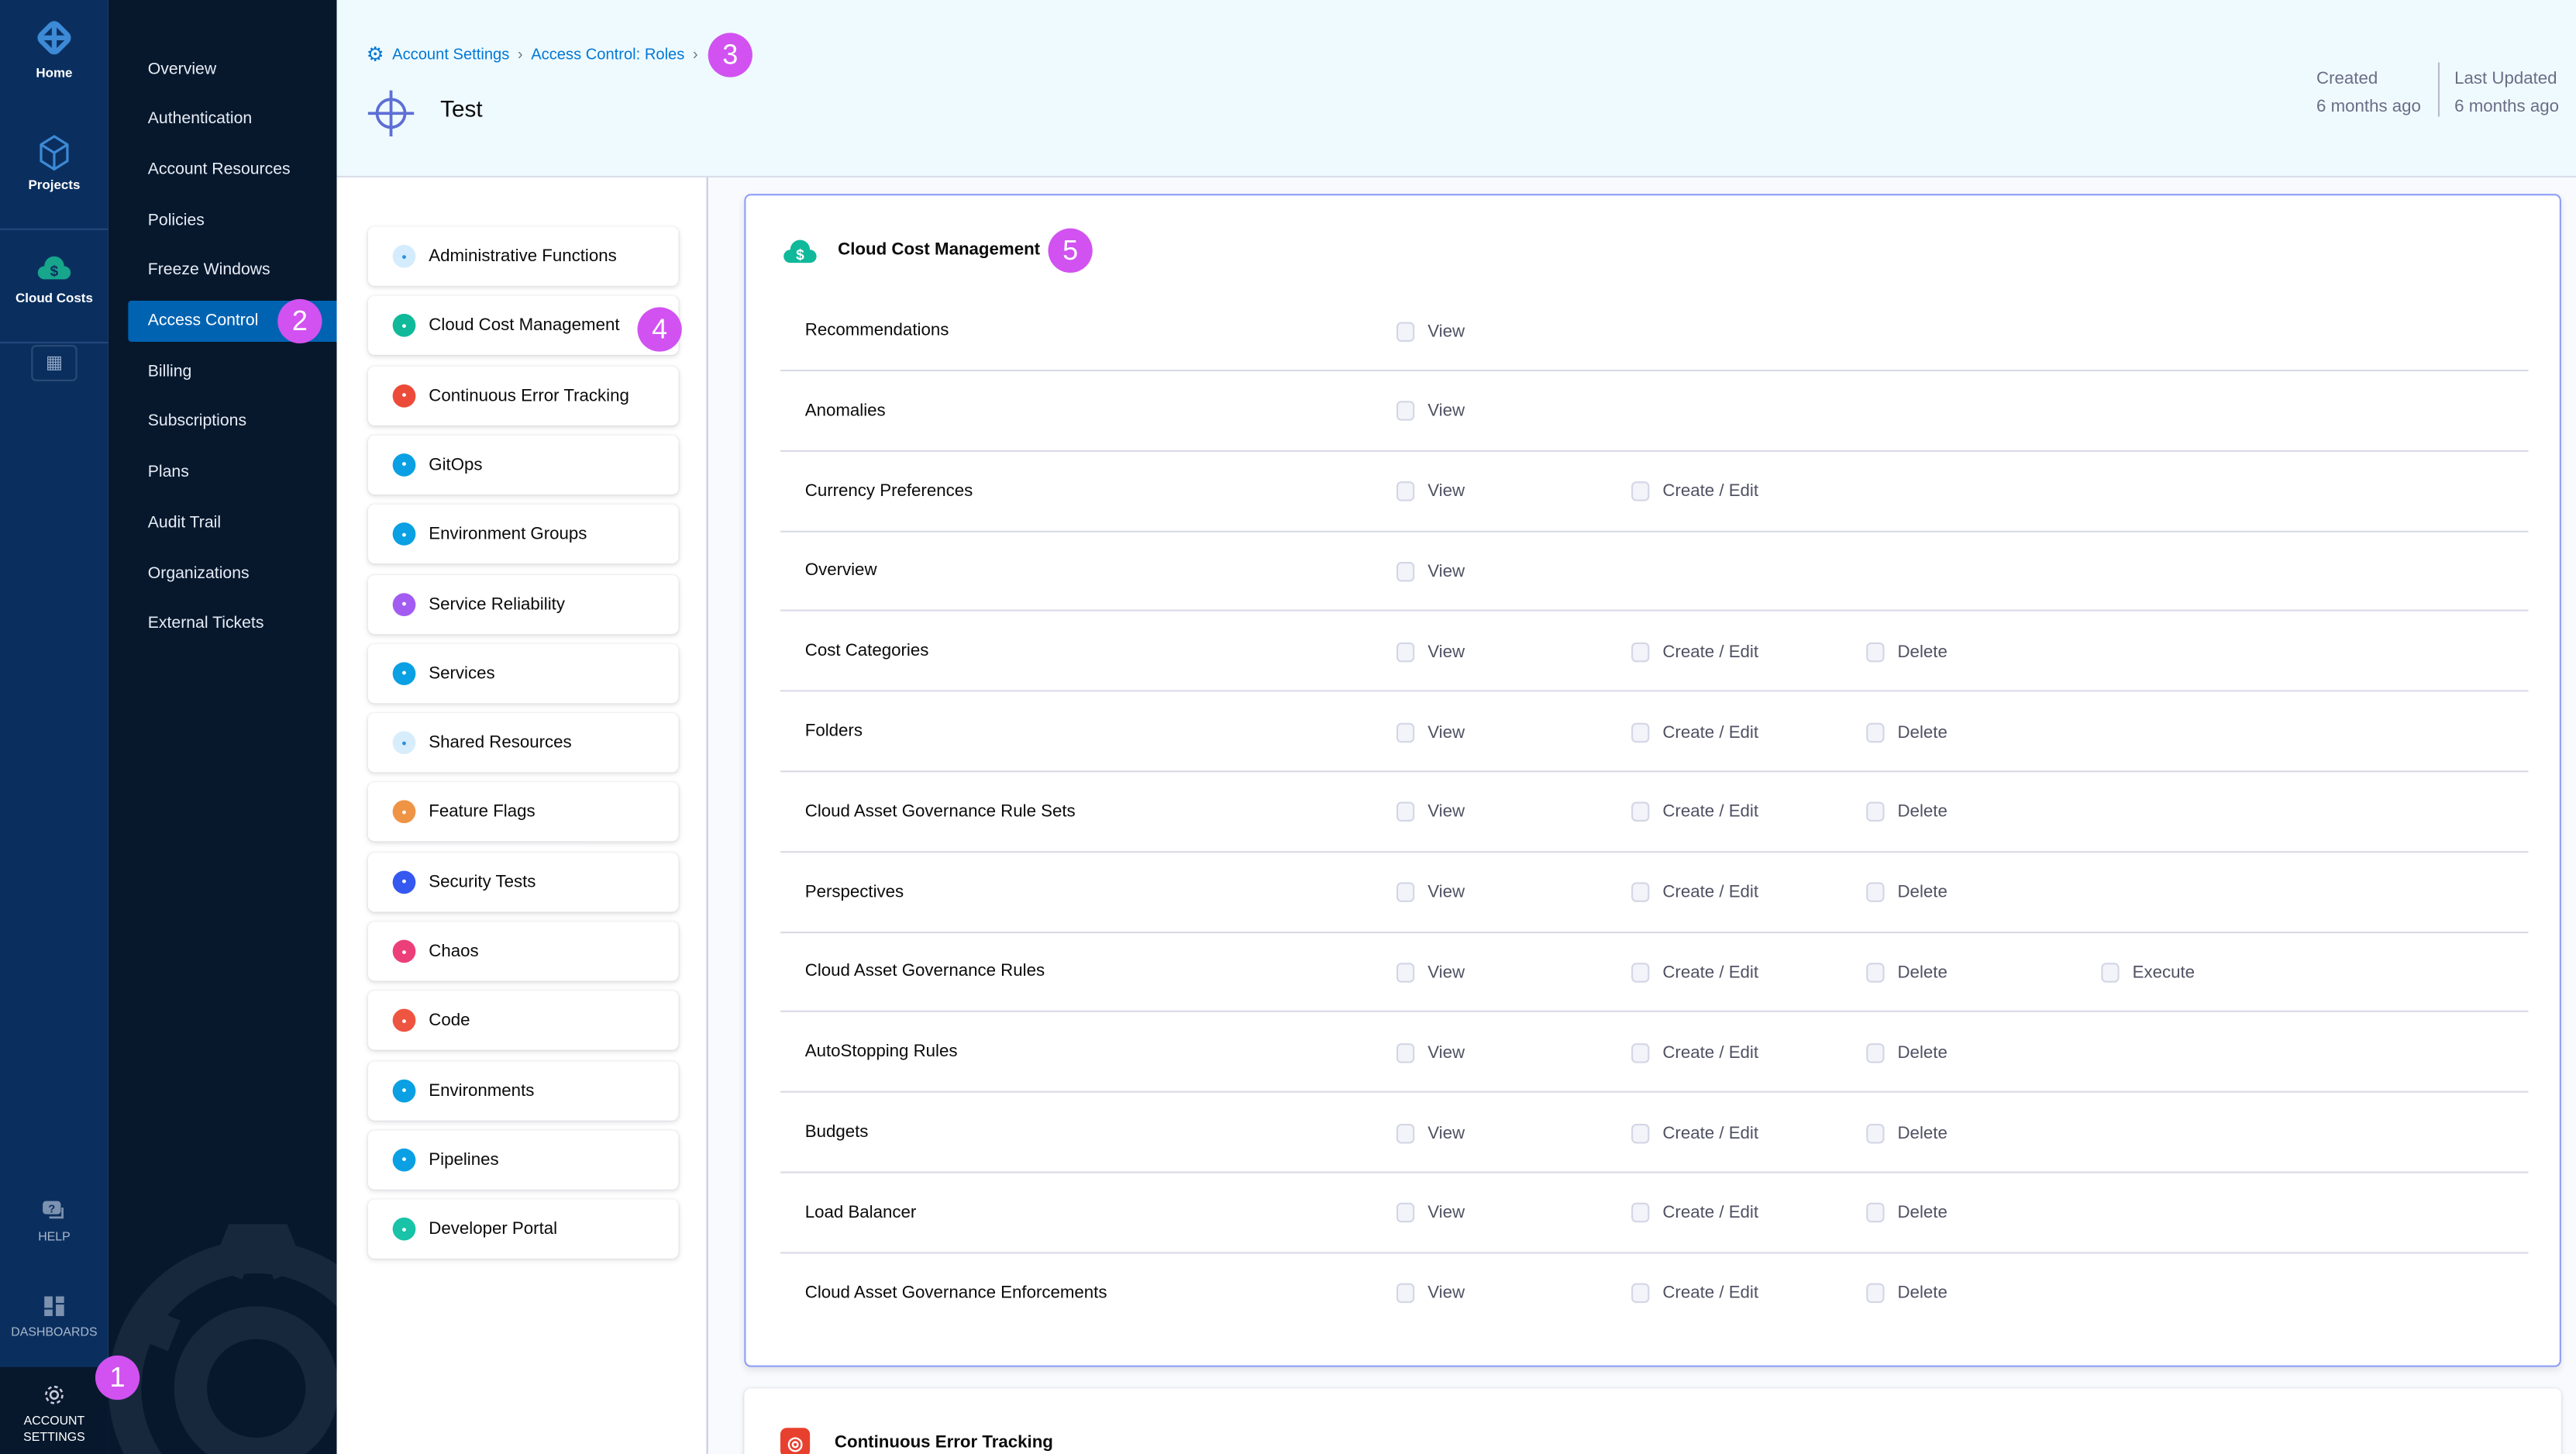  I want to click on sidebar-item-authentication: Authentication, so click(200, 119).